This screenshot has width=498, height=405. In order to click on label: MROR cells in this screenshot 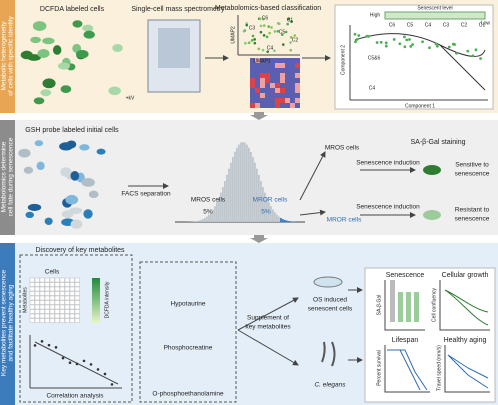, I will do `click(270, 200)`.